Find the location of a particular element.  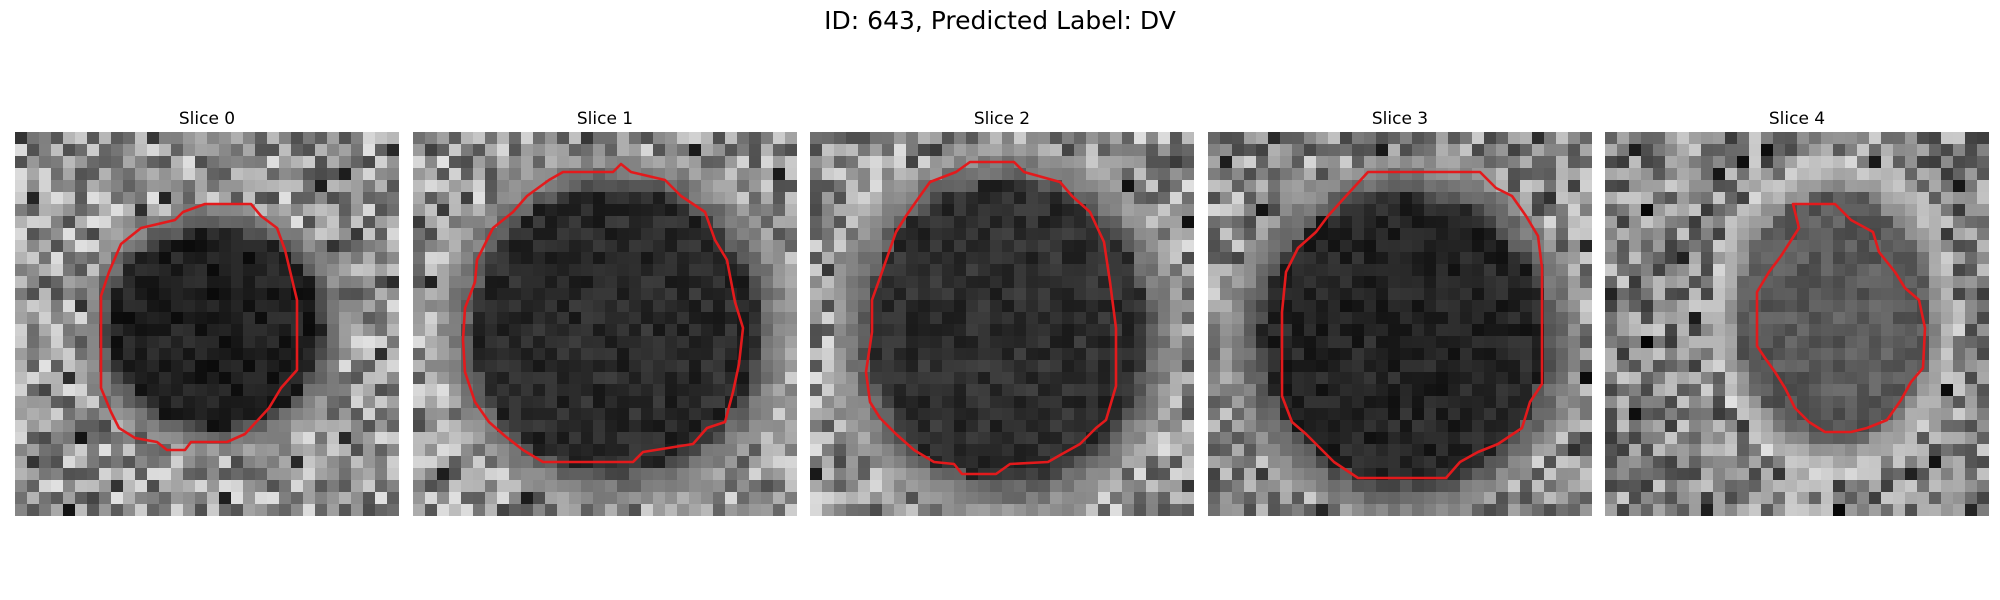

slice-panel-4: Slice 4 is located at coordinates (1797, 312).